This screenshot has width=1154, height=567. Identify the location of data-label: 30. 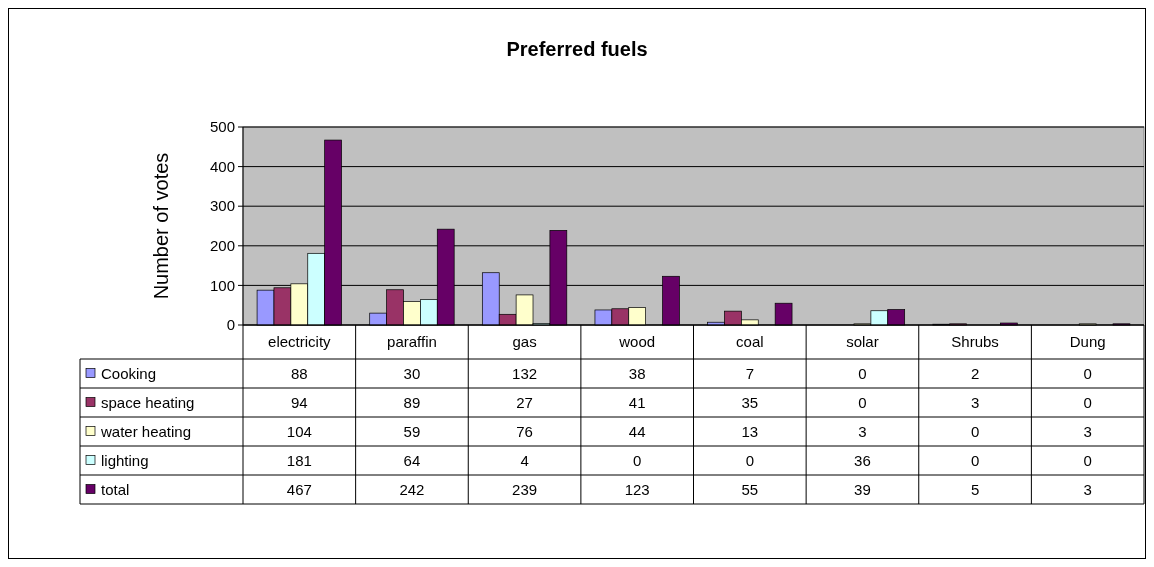
(412, 373).